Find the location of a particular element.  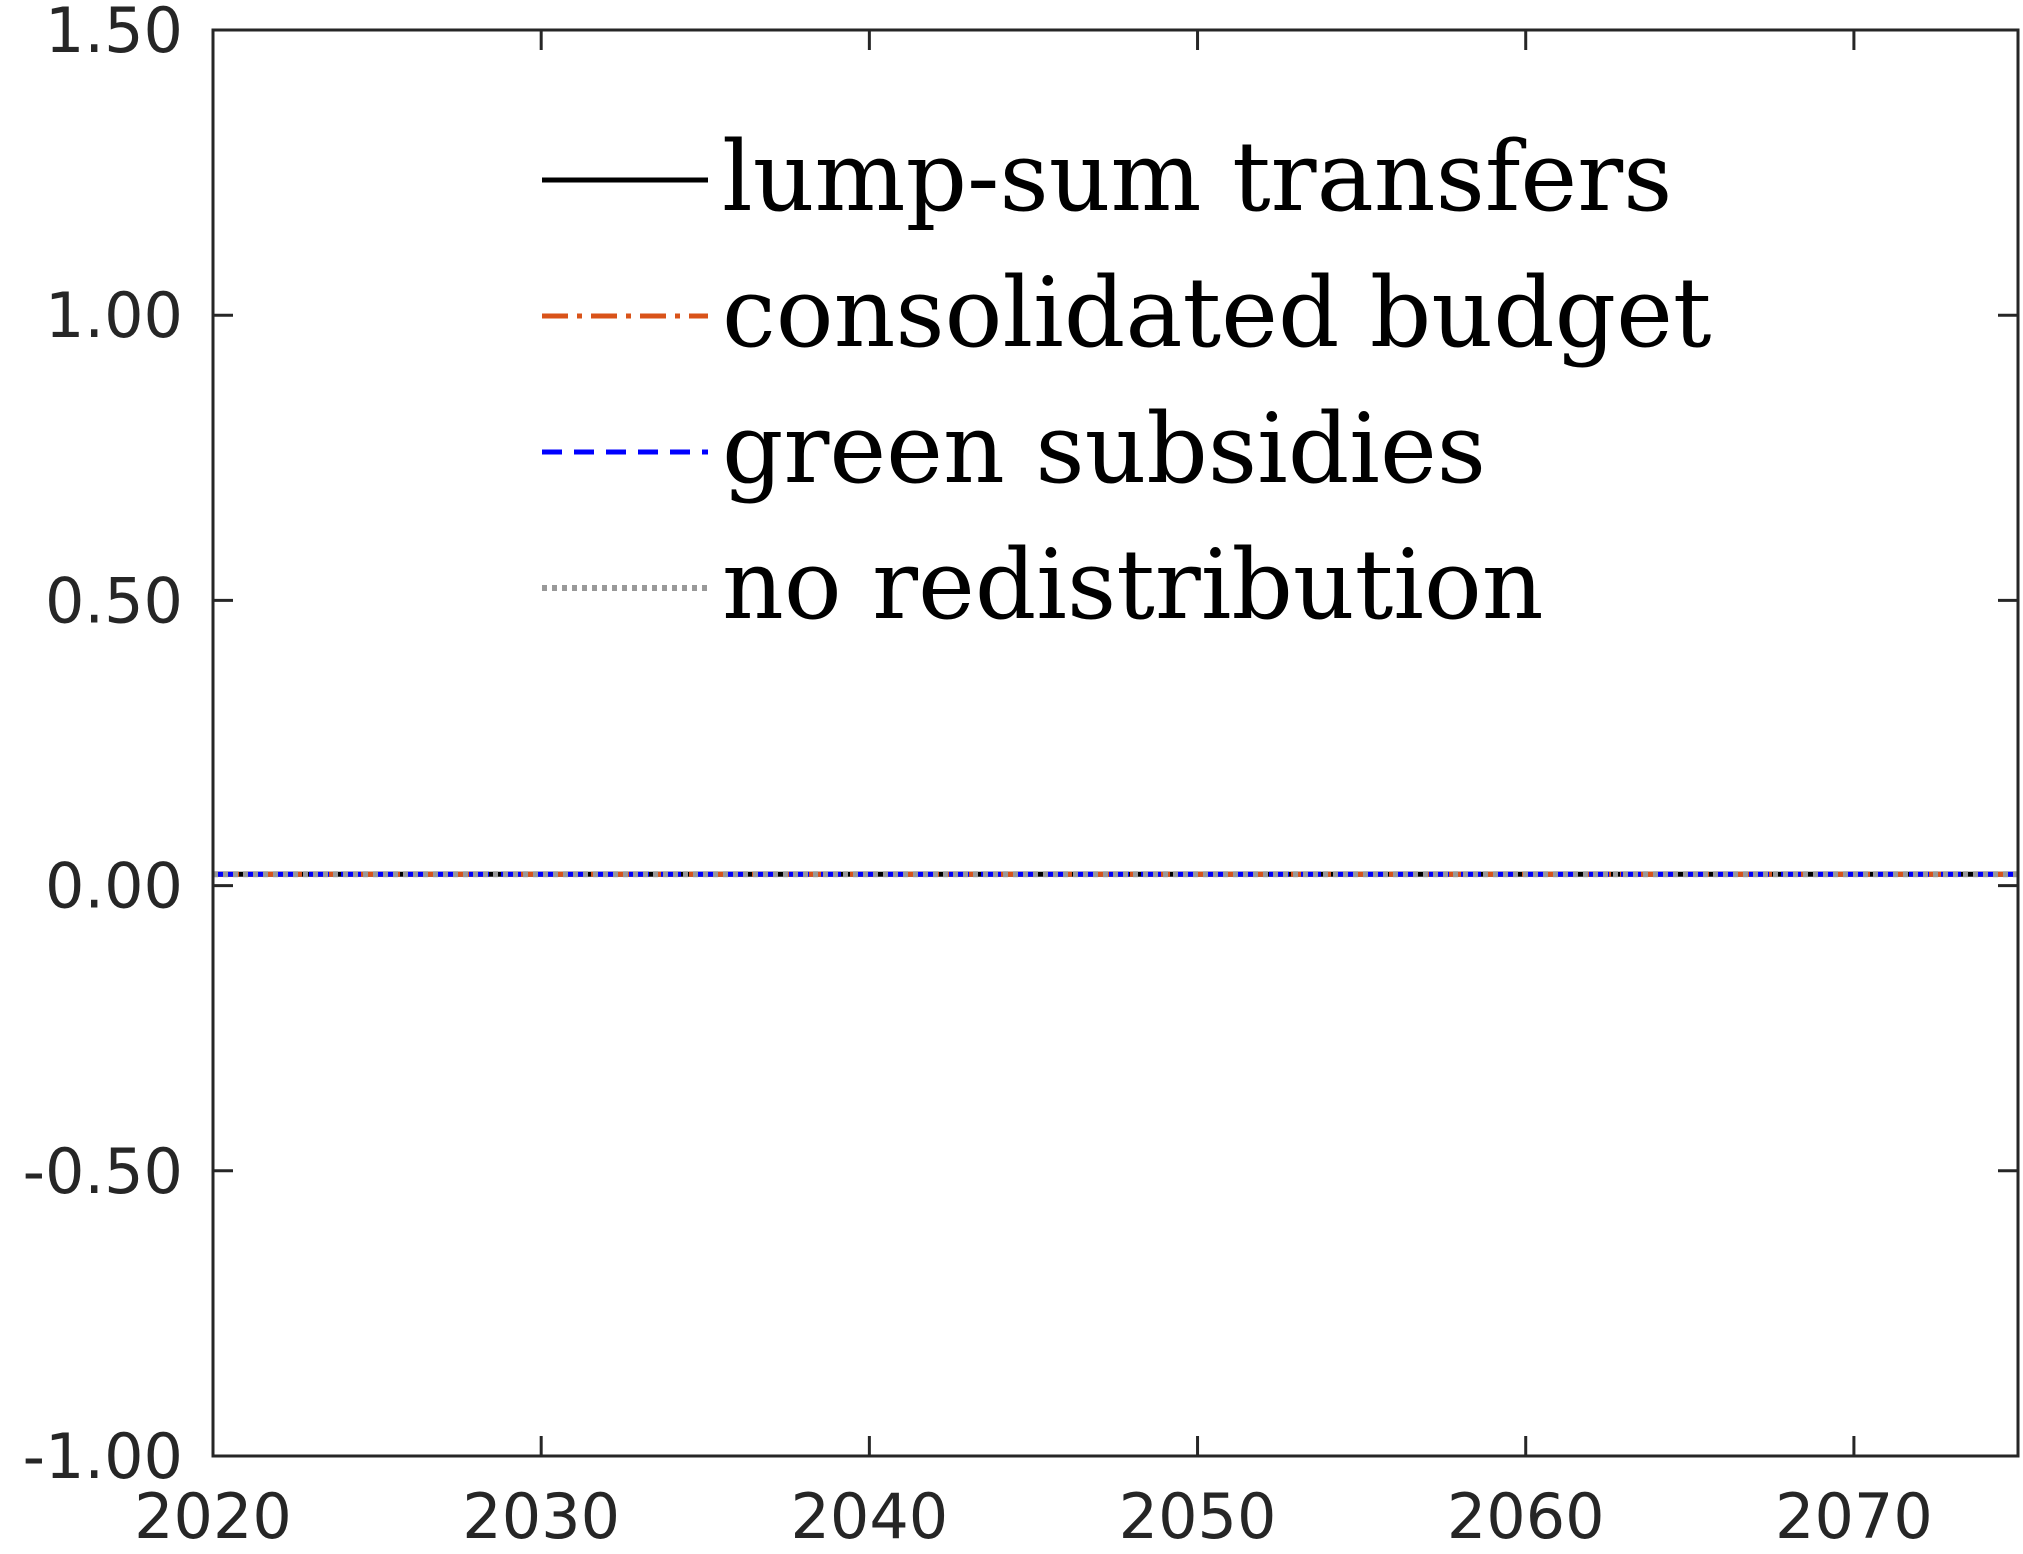

legend-label-1: lump-sum transfers is located at coordinates (1197, 177).